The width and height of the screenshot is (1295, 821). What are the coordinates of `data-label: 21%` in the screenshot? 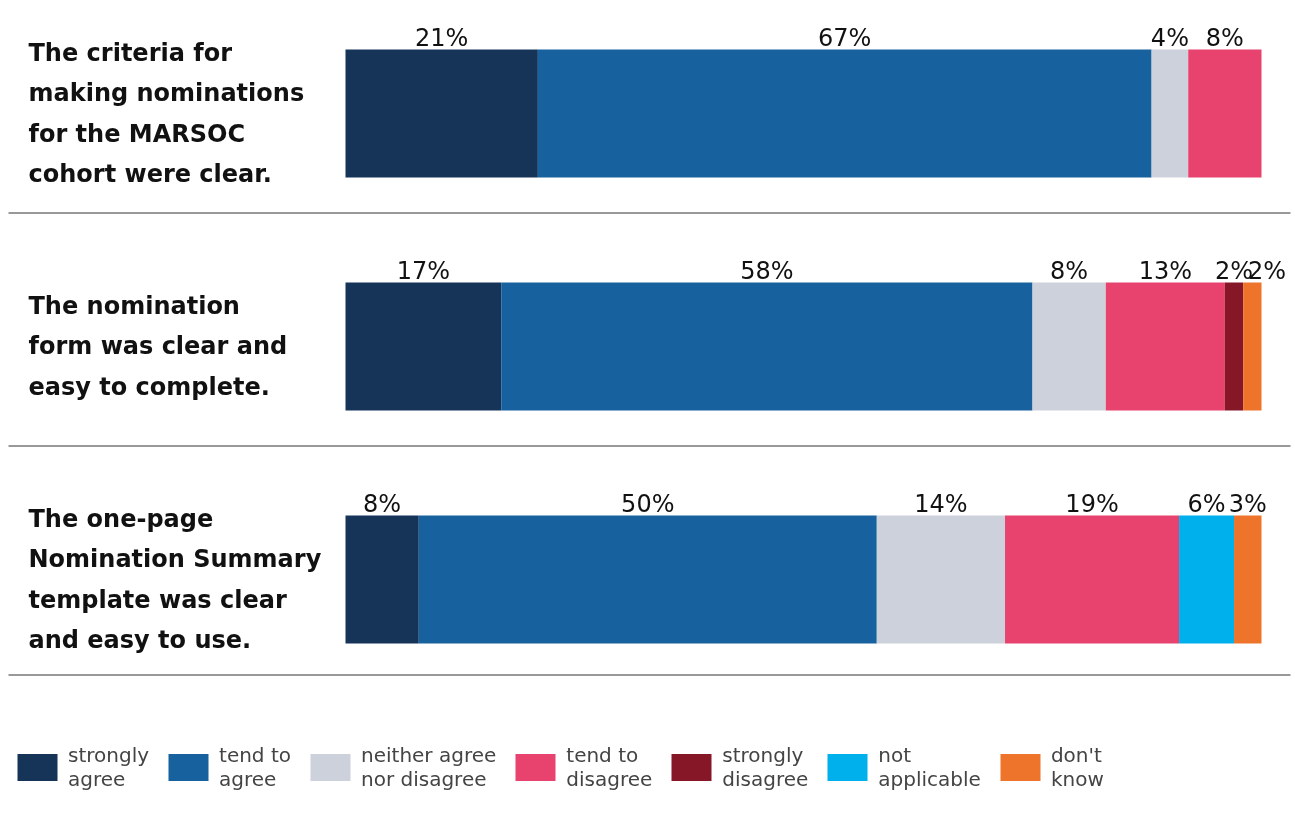 It's located at (442, 37).